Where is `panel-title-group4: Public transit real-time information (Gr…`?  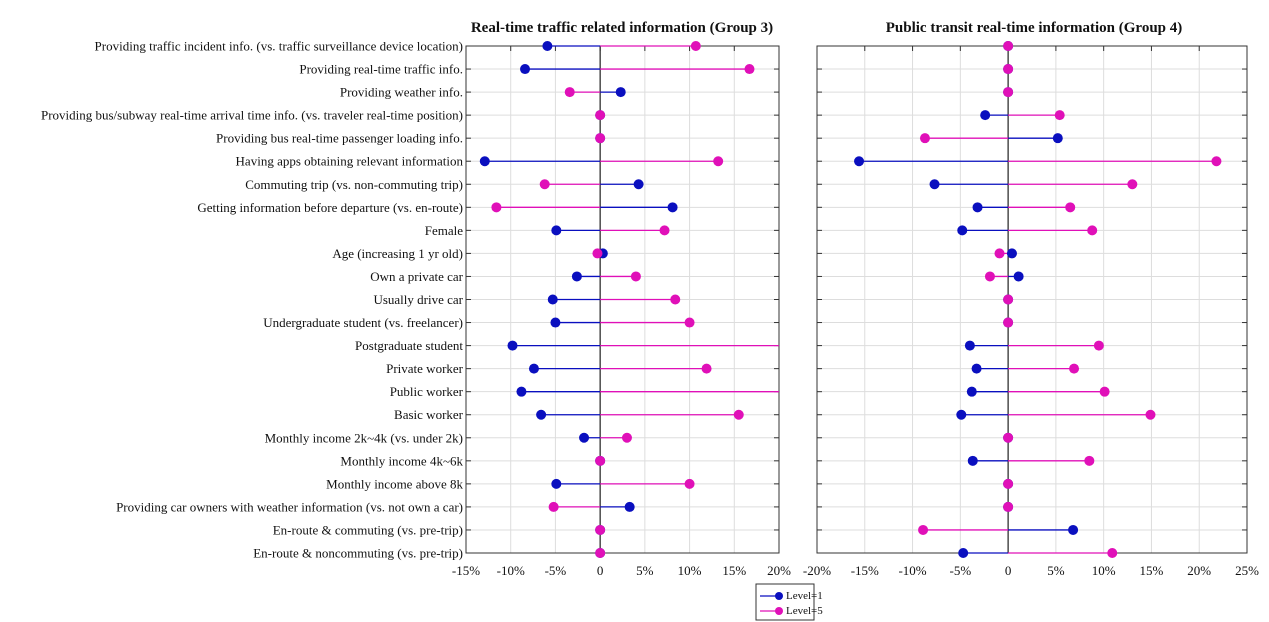 panel-title-group4: Public transit real-time information (Gr… is located at coordinates (1034, 28).